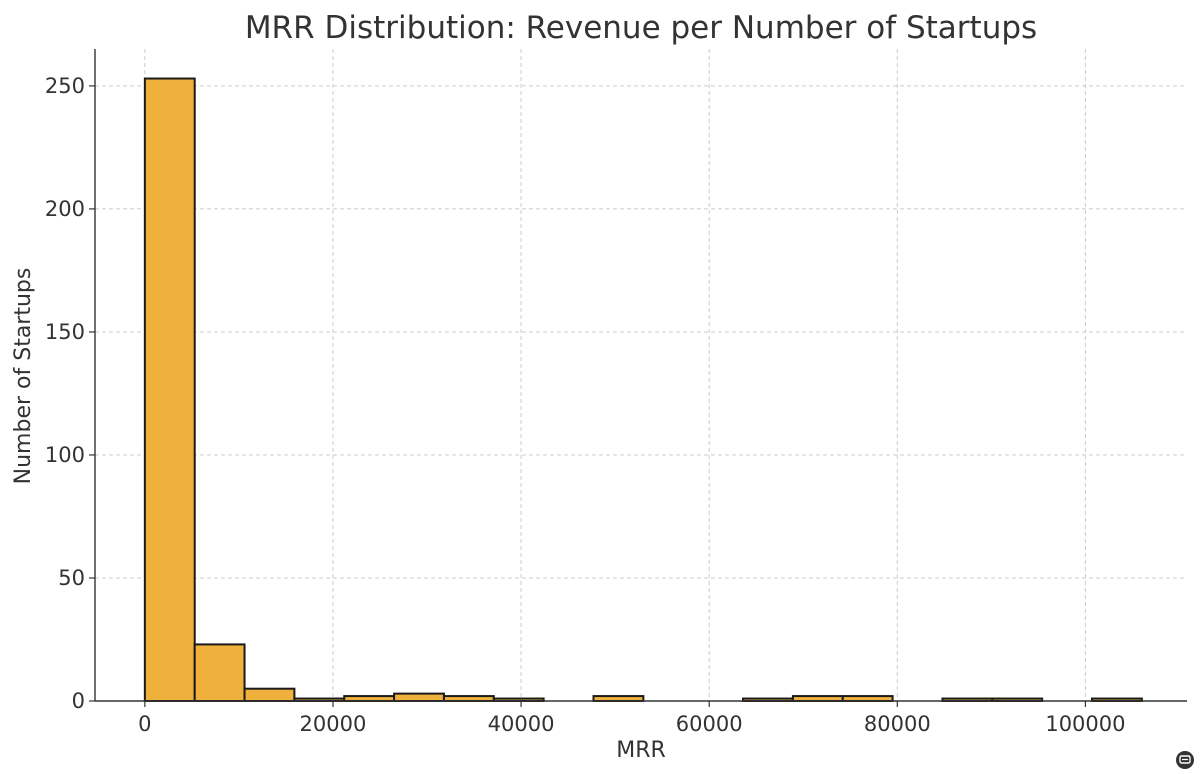 This screenshot has height=774, width=1200. Describe the element at coordinates (65, 455) in the screenshot. I see `y-tick-label: 100` at that location.